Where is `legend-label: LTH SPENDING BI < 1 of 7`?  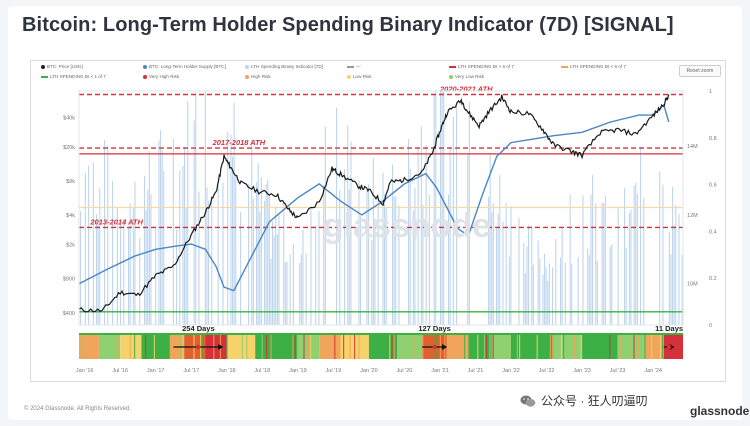
legend-label: LTH SPENDING BI < 1 of 7 is located at coordinates (78, 76).